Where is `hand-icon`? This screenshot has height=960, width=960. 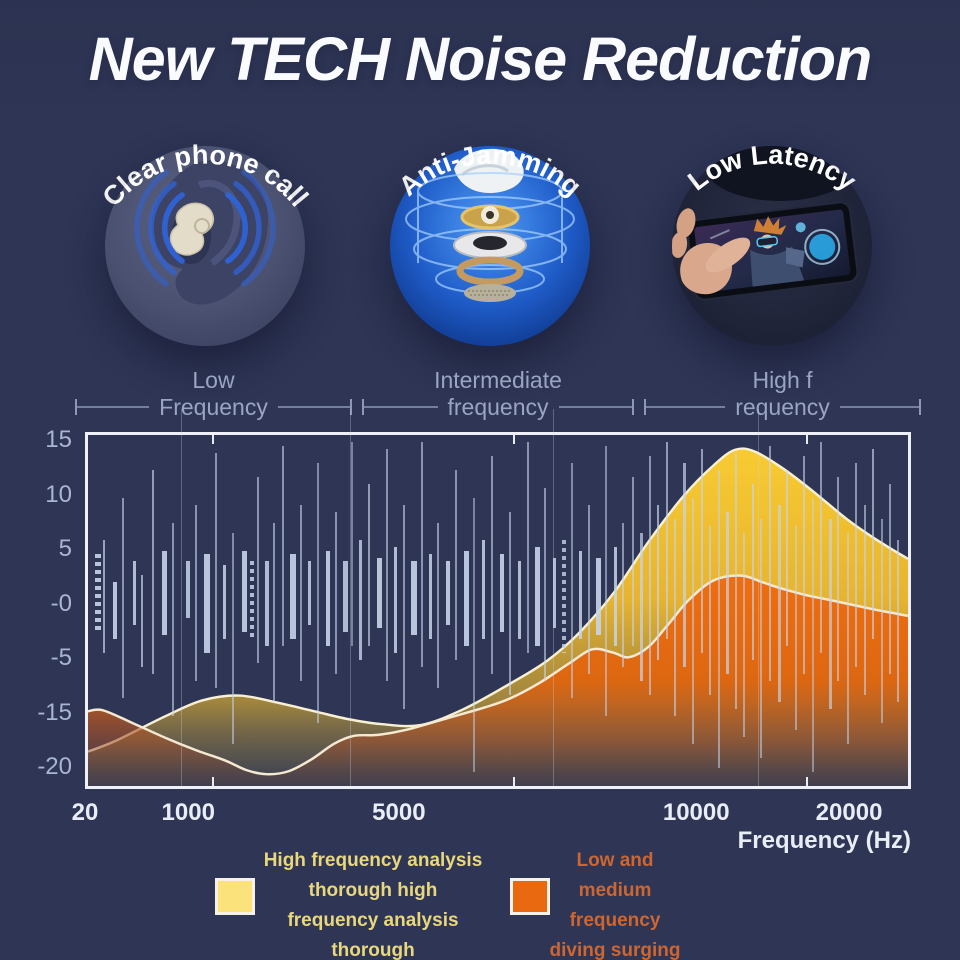 hand-icon is located at coordinates (711, 251).